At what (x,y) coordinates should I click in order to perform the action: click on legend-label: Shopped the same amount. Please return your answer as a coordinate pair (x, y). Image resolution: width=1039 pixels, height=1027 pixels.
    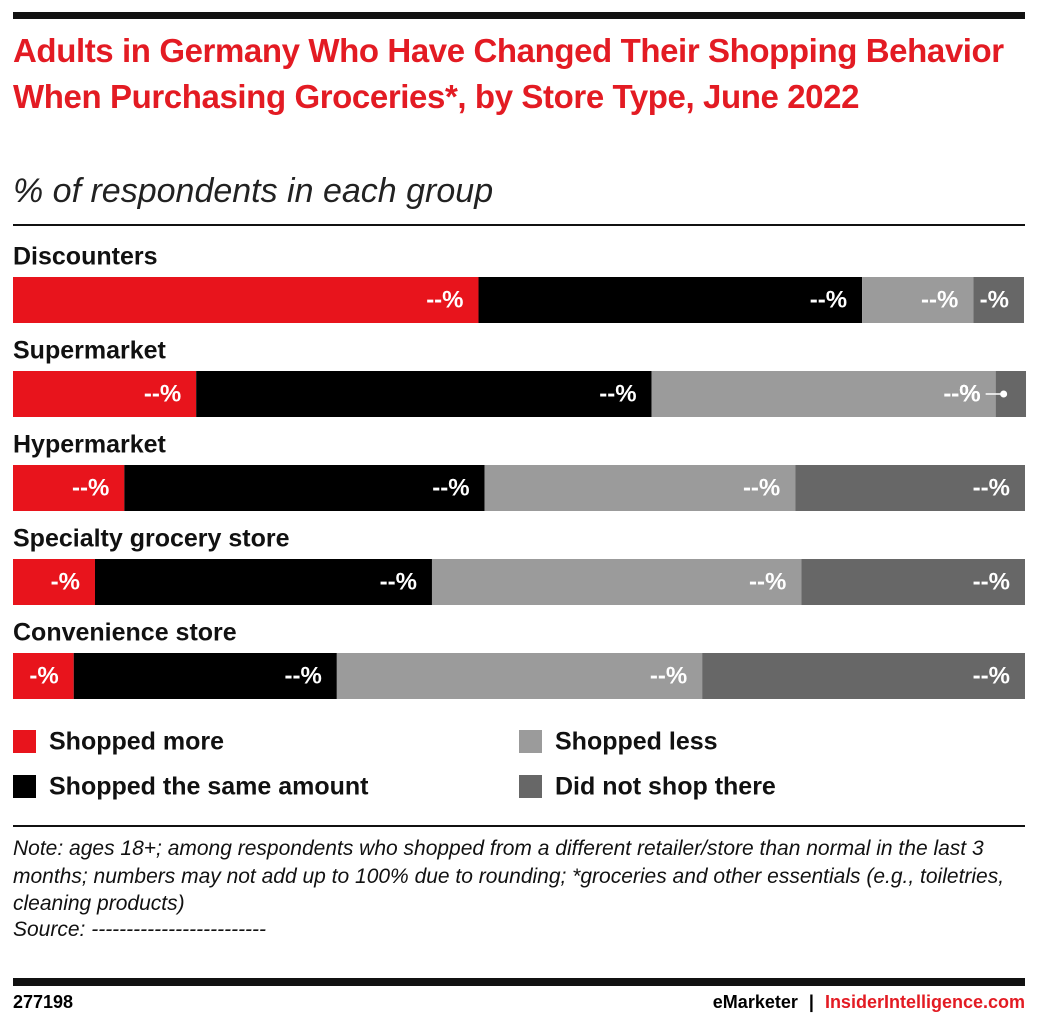
    Looking at the image, I should click on (209, 787).